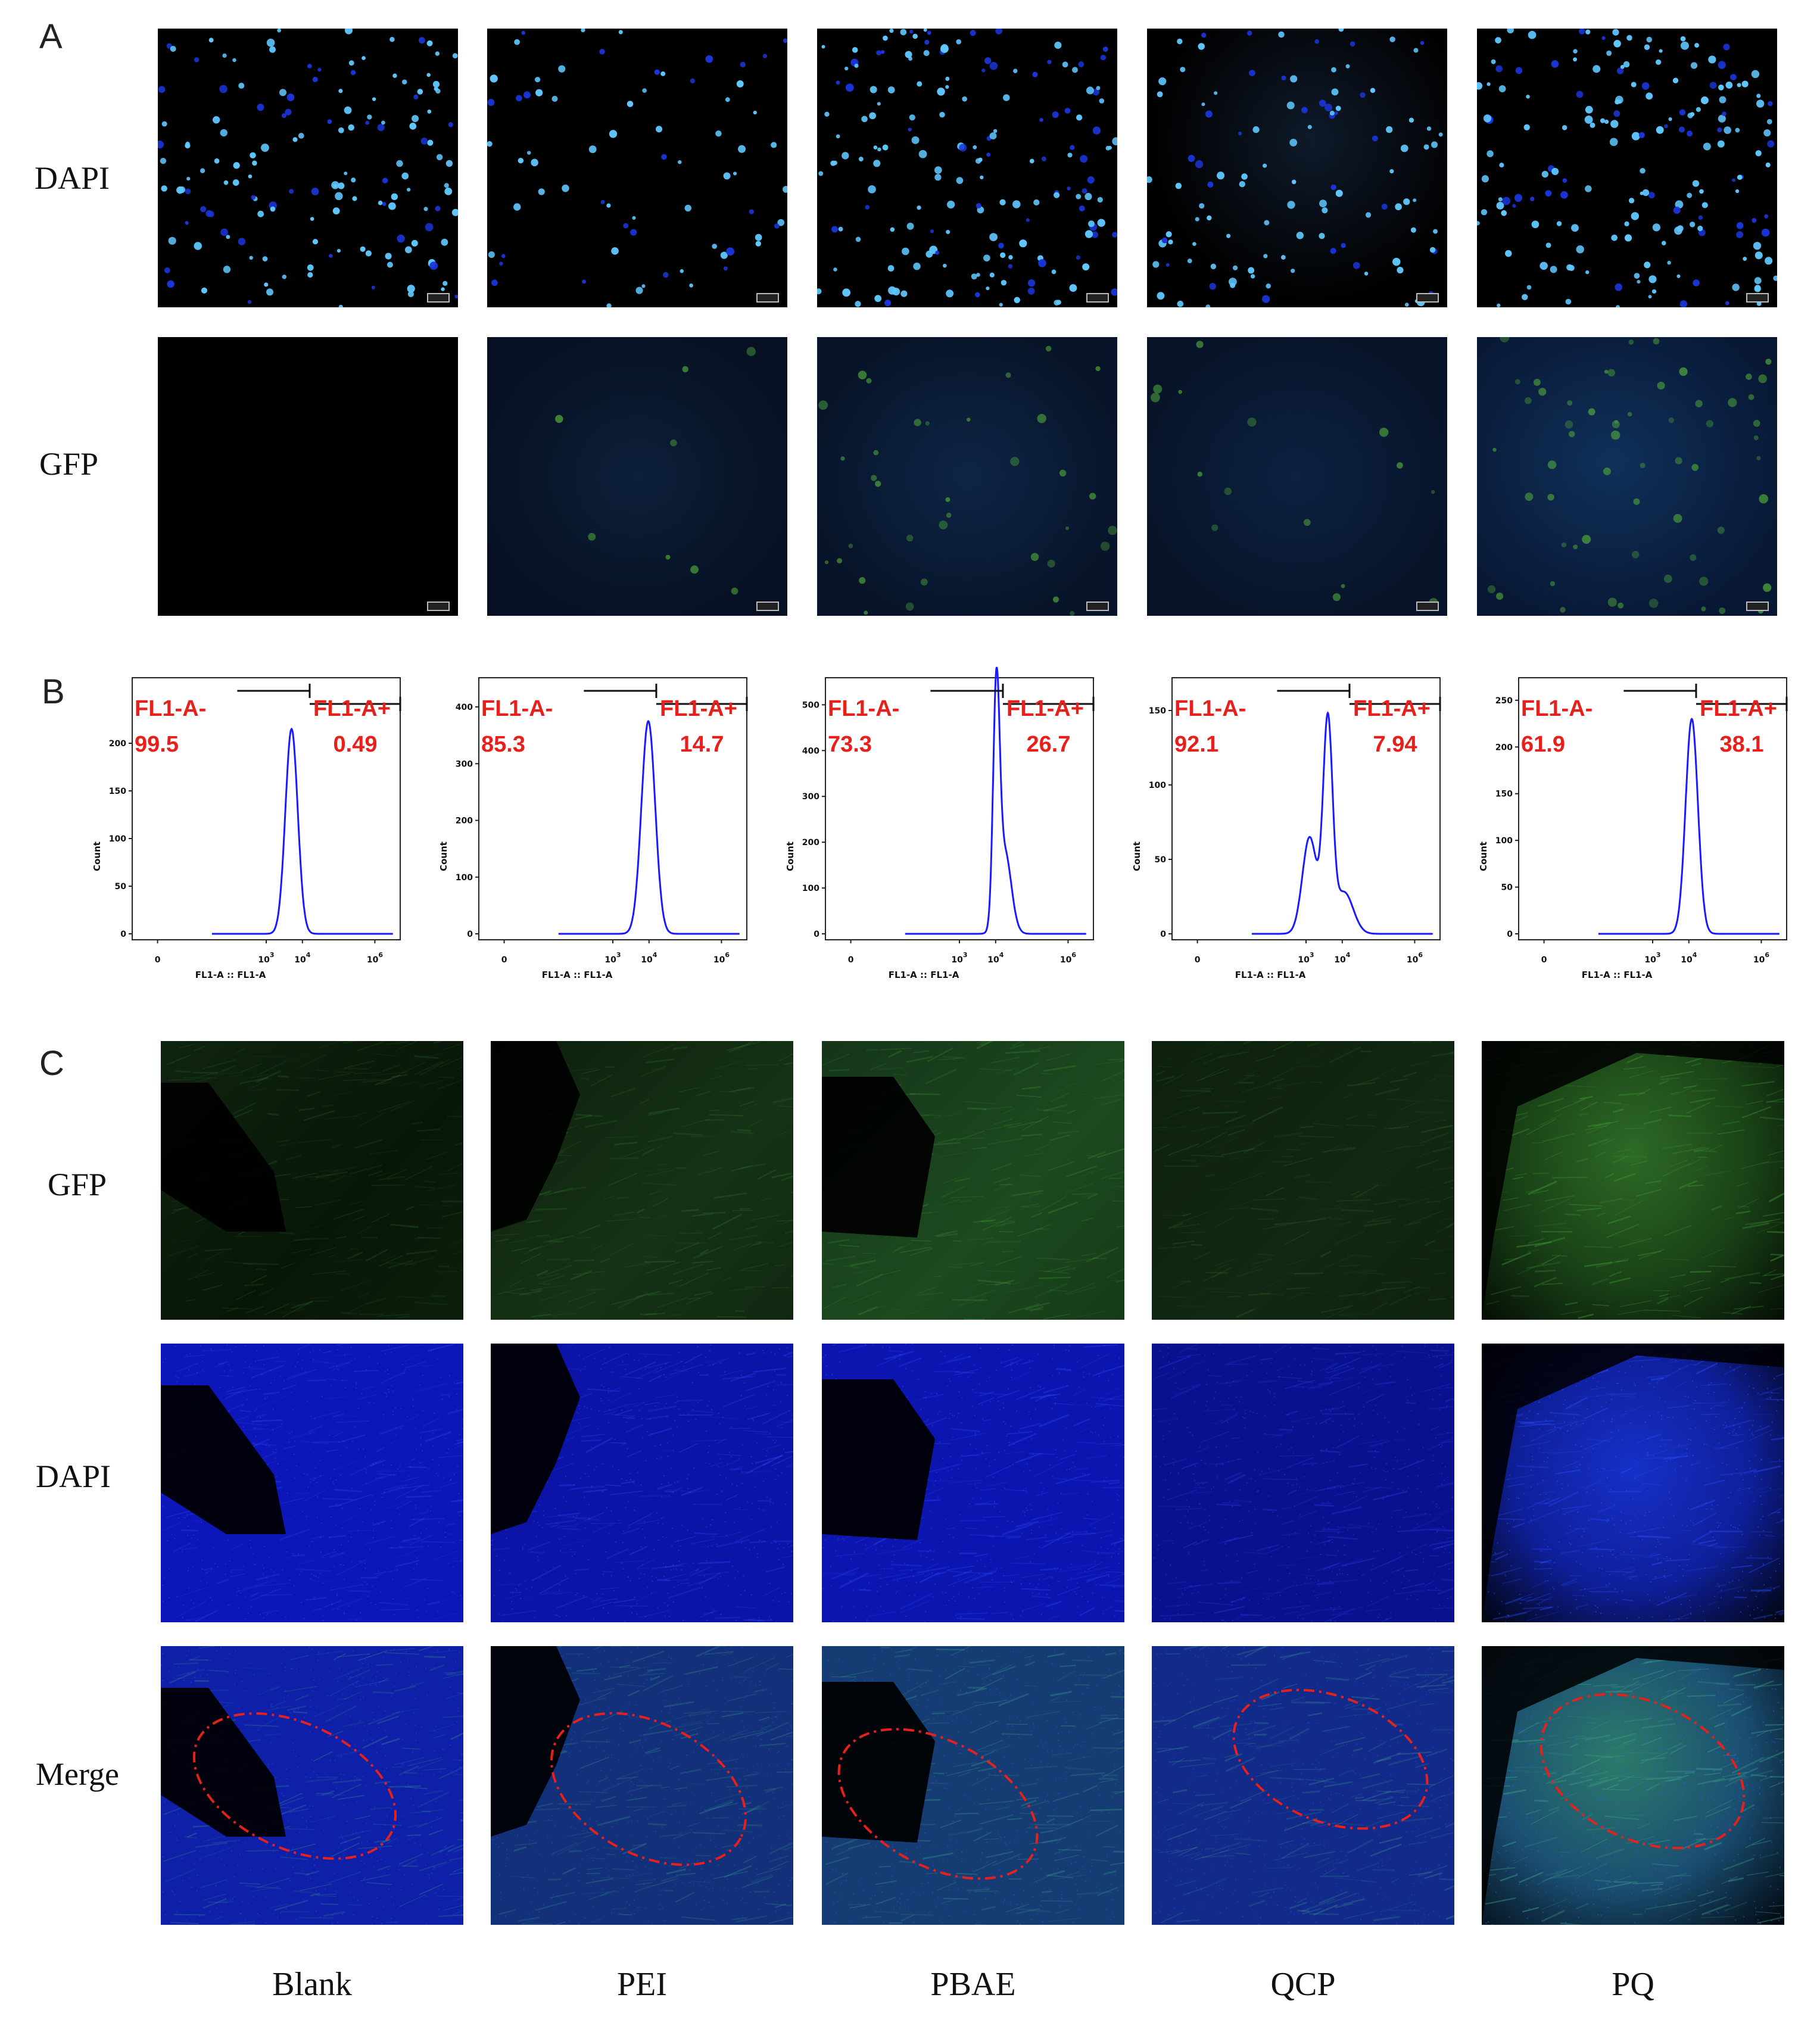 The height and width of the screenshot is (2035, 1820). What do you see at coordinates (157, 745) in the screenshot?
I see `gate-negative-value: 99.5` at bounding box center [157, 745].